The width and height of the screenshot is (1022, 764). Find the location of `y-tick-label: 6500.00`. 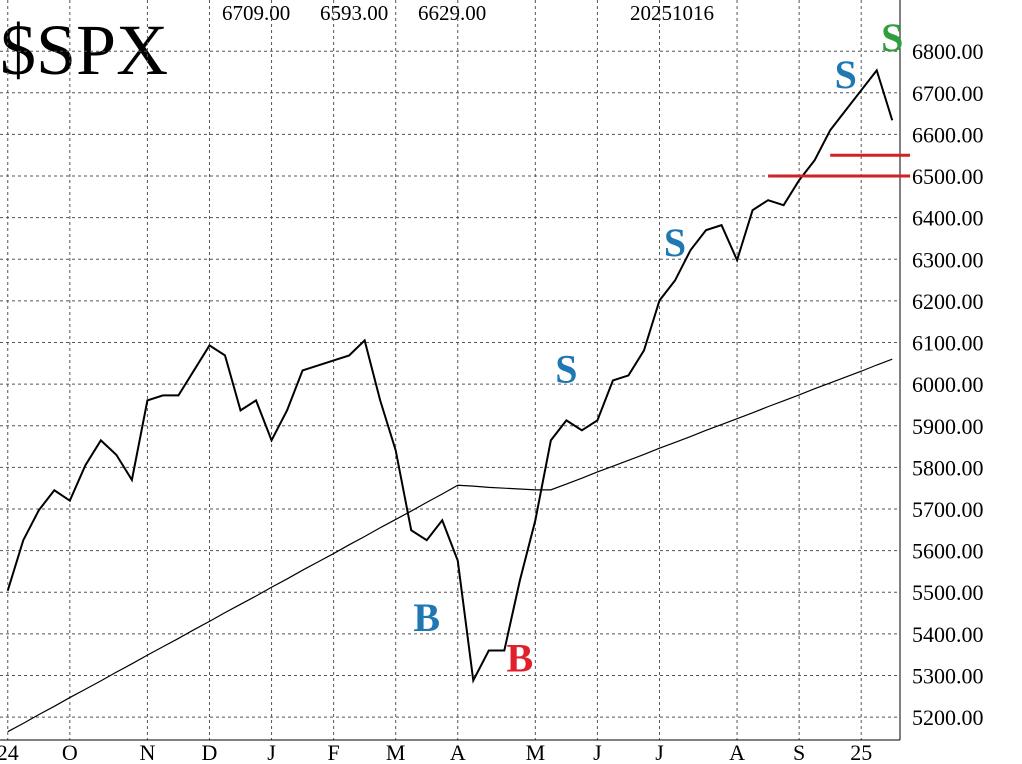

y-tick-label: 6500.00 is located at coordinates (948, 176).